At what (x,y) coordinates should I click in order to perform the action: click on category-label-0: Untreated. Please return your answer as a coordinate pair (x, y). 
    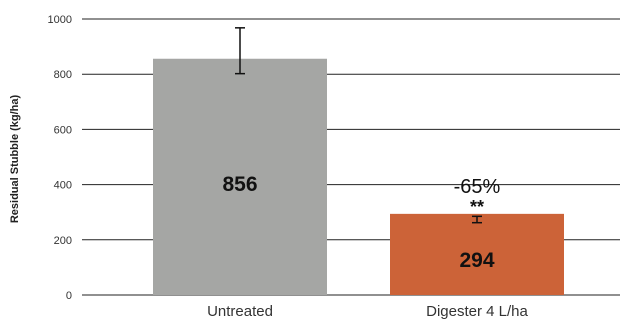
    Looking at the image, I should click on (240, 311).